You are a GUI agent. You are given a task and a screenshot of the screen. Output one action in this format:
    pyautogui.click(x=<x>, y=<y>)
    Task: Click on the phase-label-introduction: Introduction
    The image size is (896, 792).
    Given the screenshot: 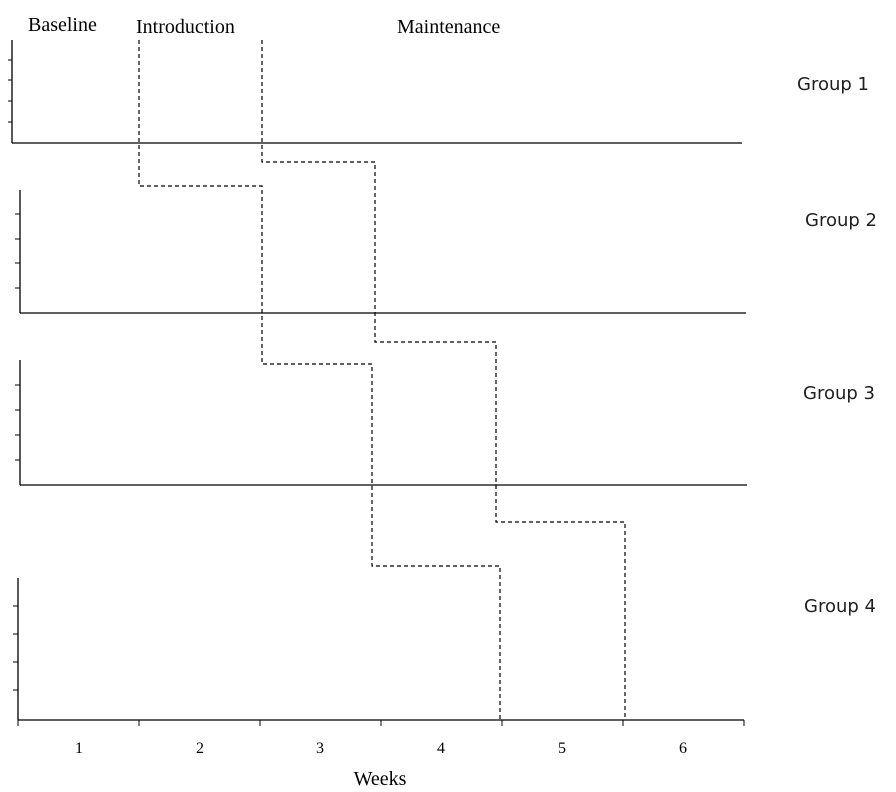 What is the action you would take?
    pyautogui.click(x=185, y=27)
    